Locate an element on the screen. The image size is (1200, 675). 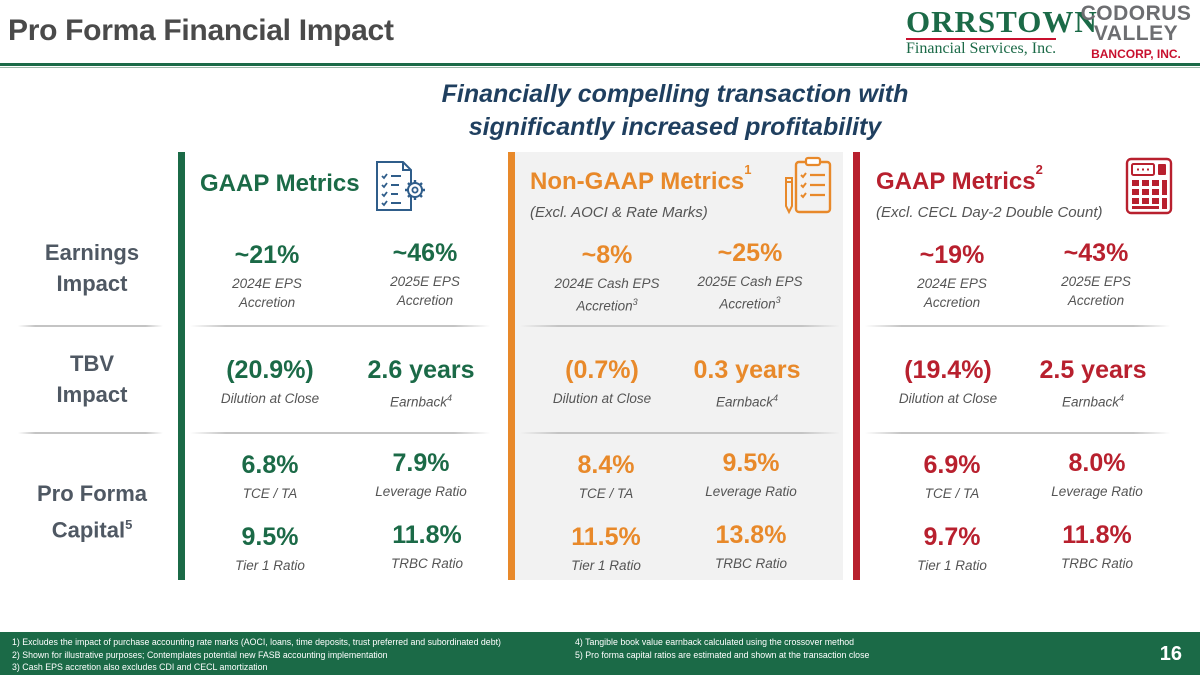
gaap-eps-2025: ~46% 2025E EPS Accretion is located at coordinates (425, 274).